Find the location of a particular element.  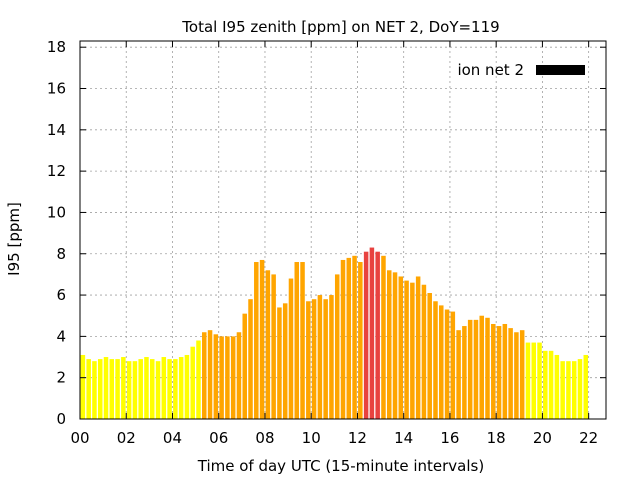

y-tick-labels: 0 2 4 6 8 10 12 14 16 18 is located at coordinates (56, 233).